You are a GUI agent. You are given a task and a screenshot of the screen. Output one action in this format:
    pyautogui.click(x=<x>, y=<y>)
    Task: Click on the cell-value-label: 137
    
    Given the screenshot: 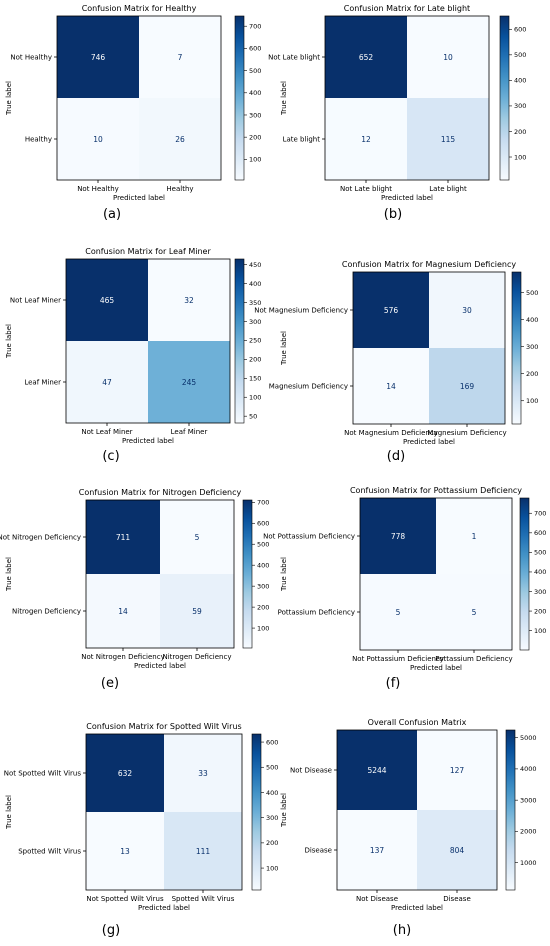 What is the action you would take?
    pyautogui.click(x=377, y=850)
    